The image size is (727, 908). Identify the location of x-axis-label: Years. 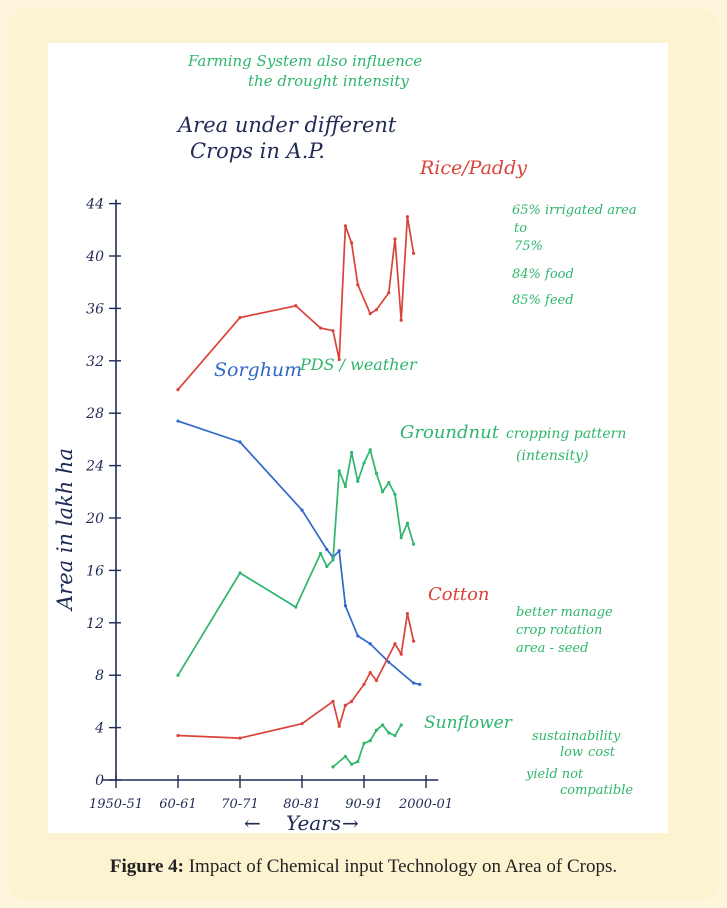
(313, 823).